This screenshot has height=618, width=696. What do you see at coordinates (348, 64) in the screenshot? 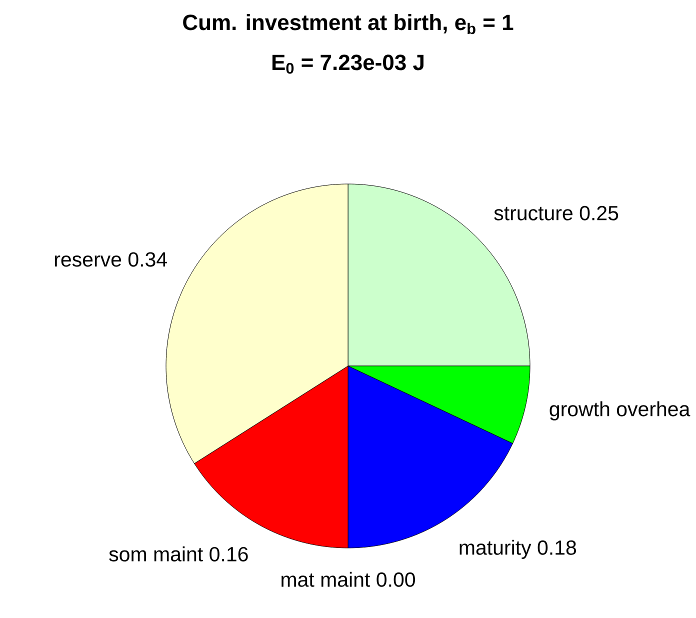
I see `chart-subtitle: E$_{0}$ = 7.23e-03 J` at bounding box center [348, 64].